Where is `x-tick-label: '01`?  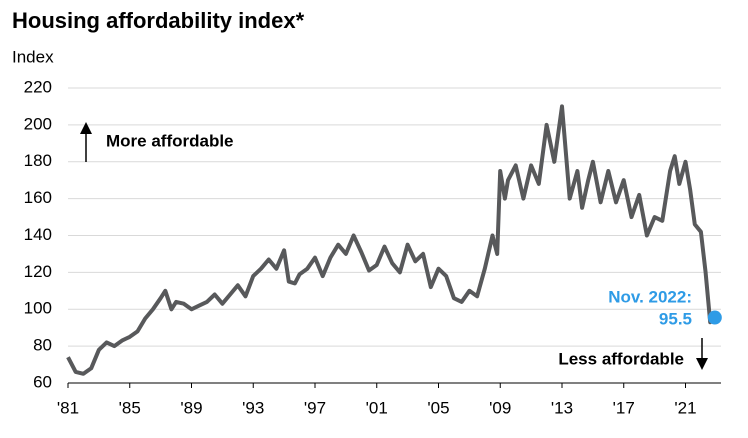
x-tick-label: '01 is located at coordinates (377, 407).